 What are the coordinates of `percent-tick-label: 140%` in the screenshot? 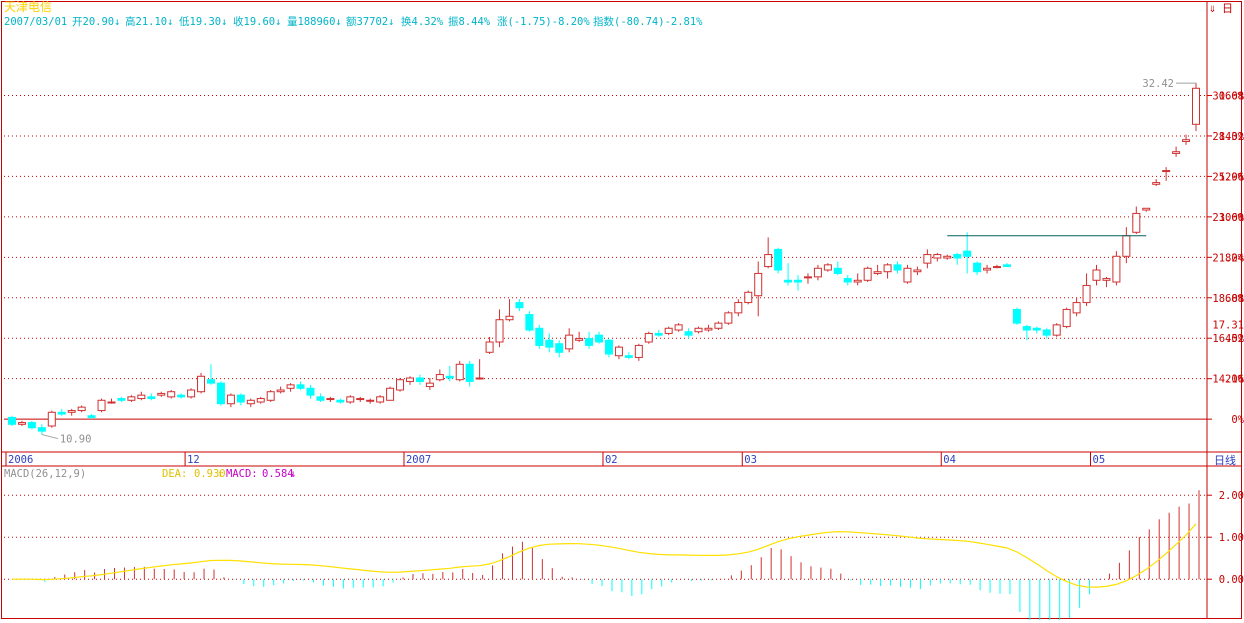 It's located at (1231, 137).